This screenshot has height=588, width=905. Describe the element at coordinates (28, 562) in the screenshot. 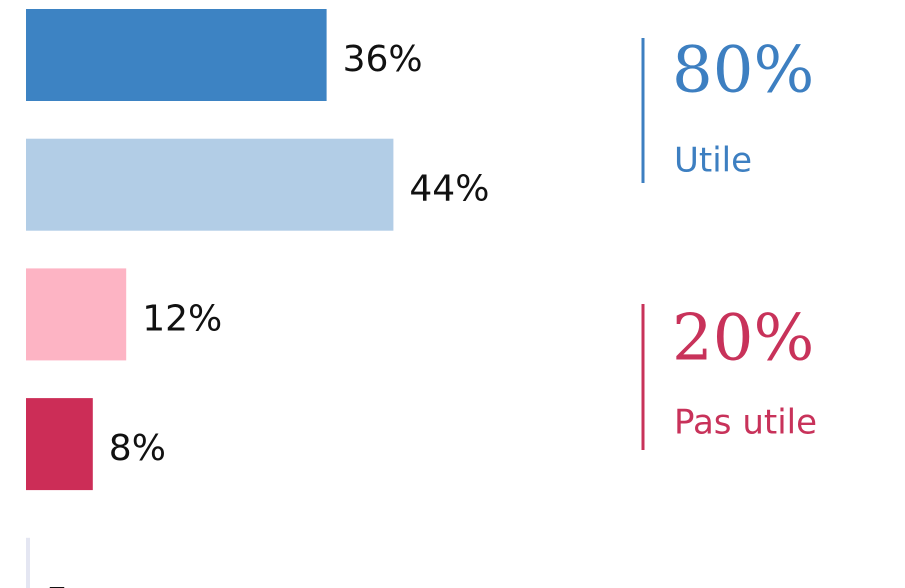

I see `bar-placeholder` at that location.